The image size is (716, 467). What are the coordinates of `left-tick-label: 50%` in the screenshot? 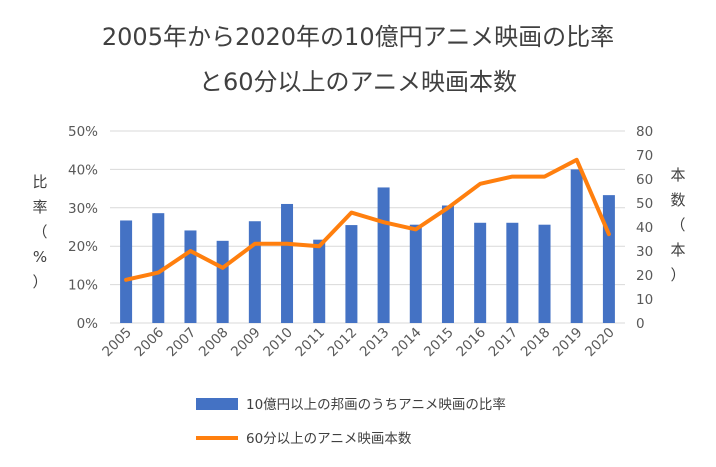 It's located at (83, 132).